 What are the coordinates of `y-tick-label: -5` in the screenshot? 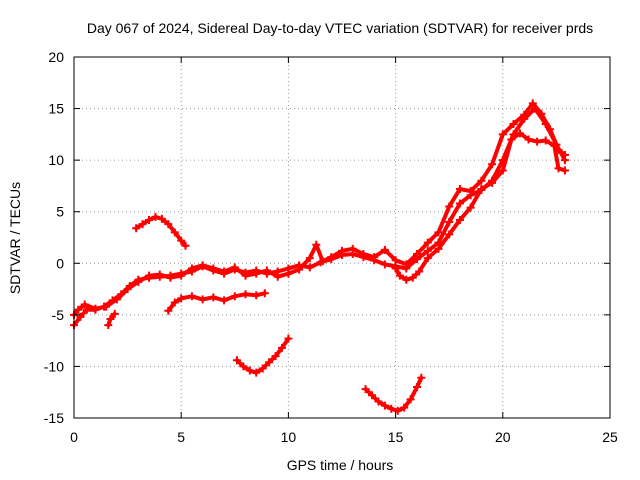 It's located at (58, 315).